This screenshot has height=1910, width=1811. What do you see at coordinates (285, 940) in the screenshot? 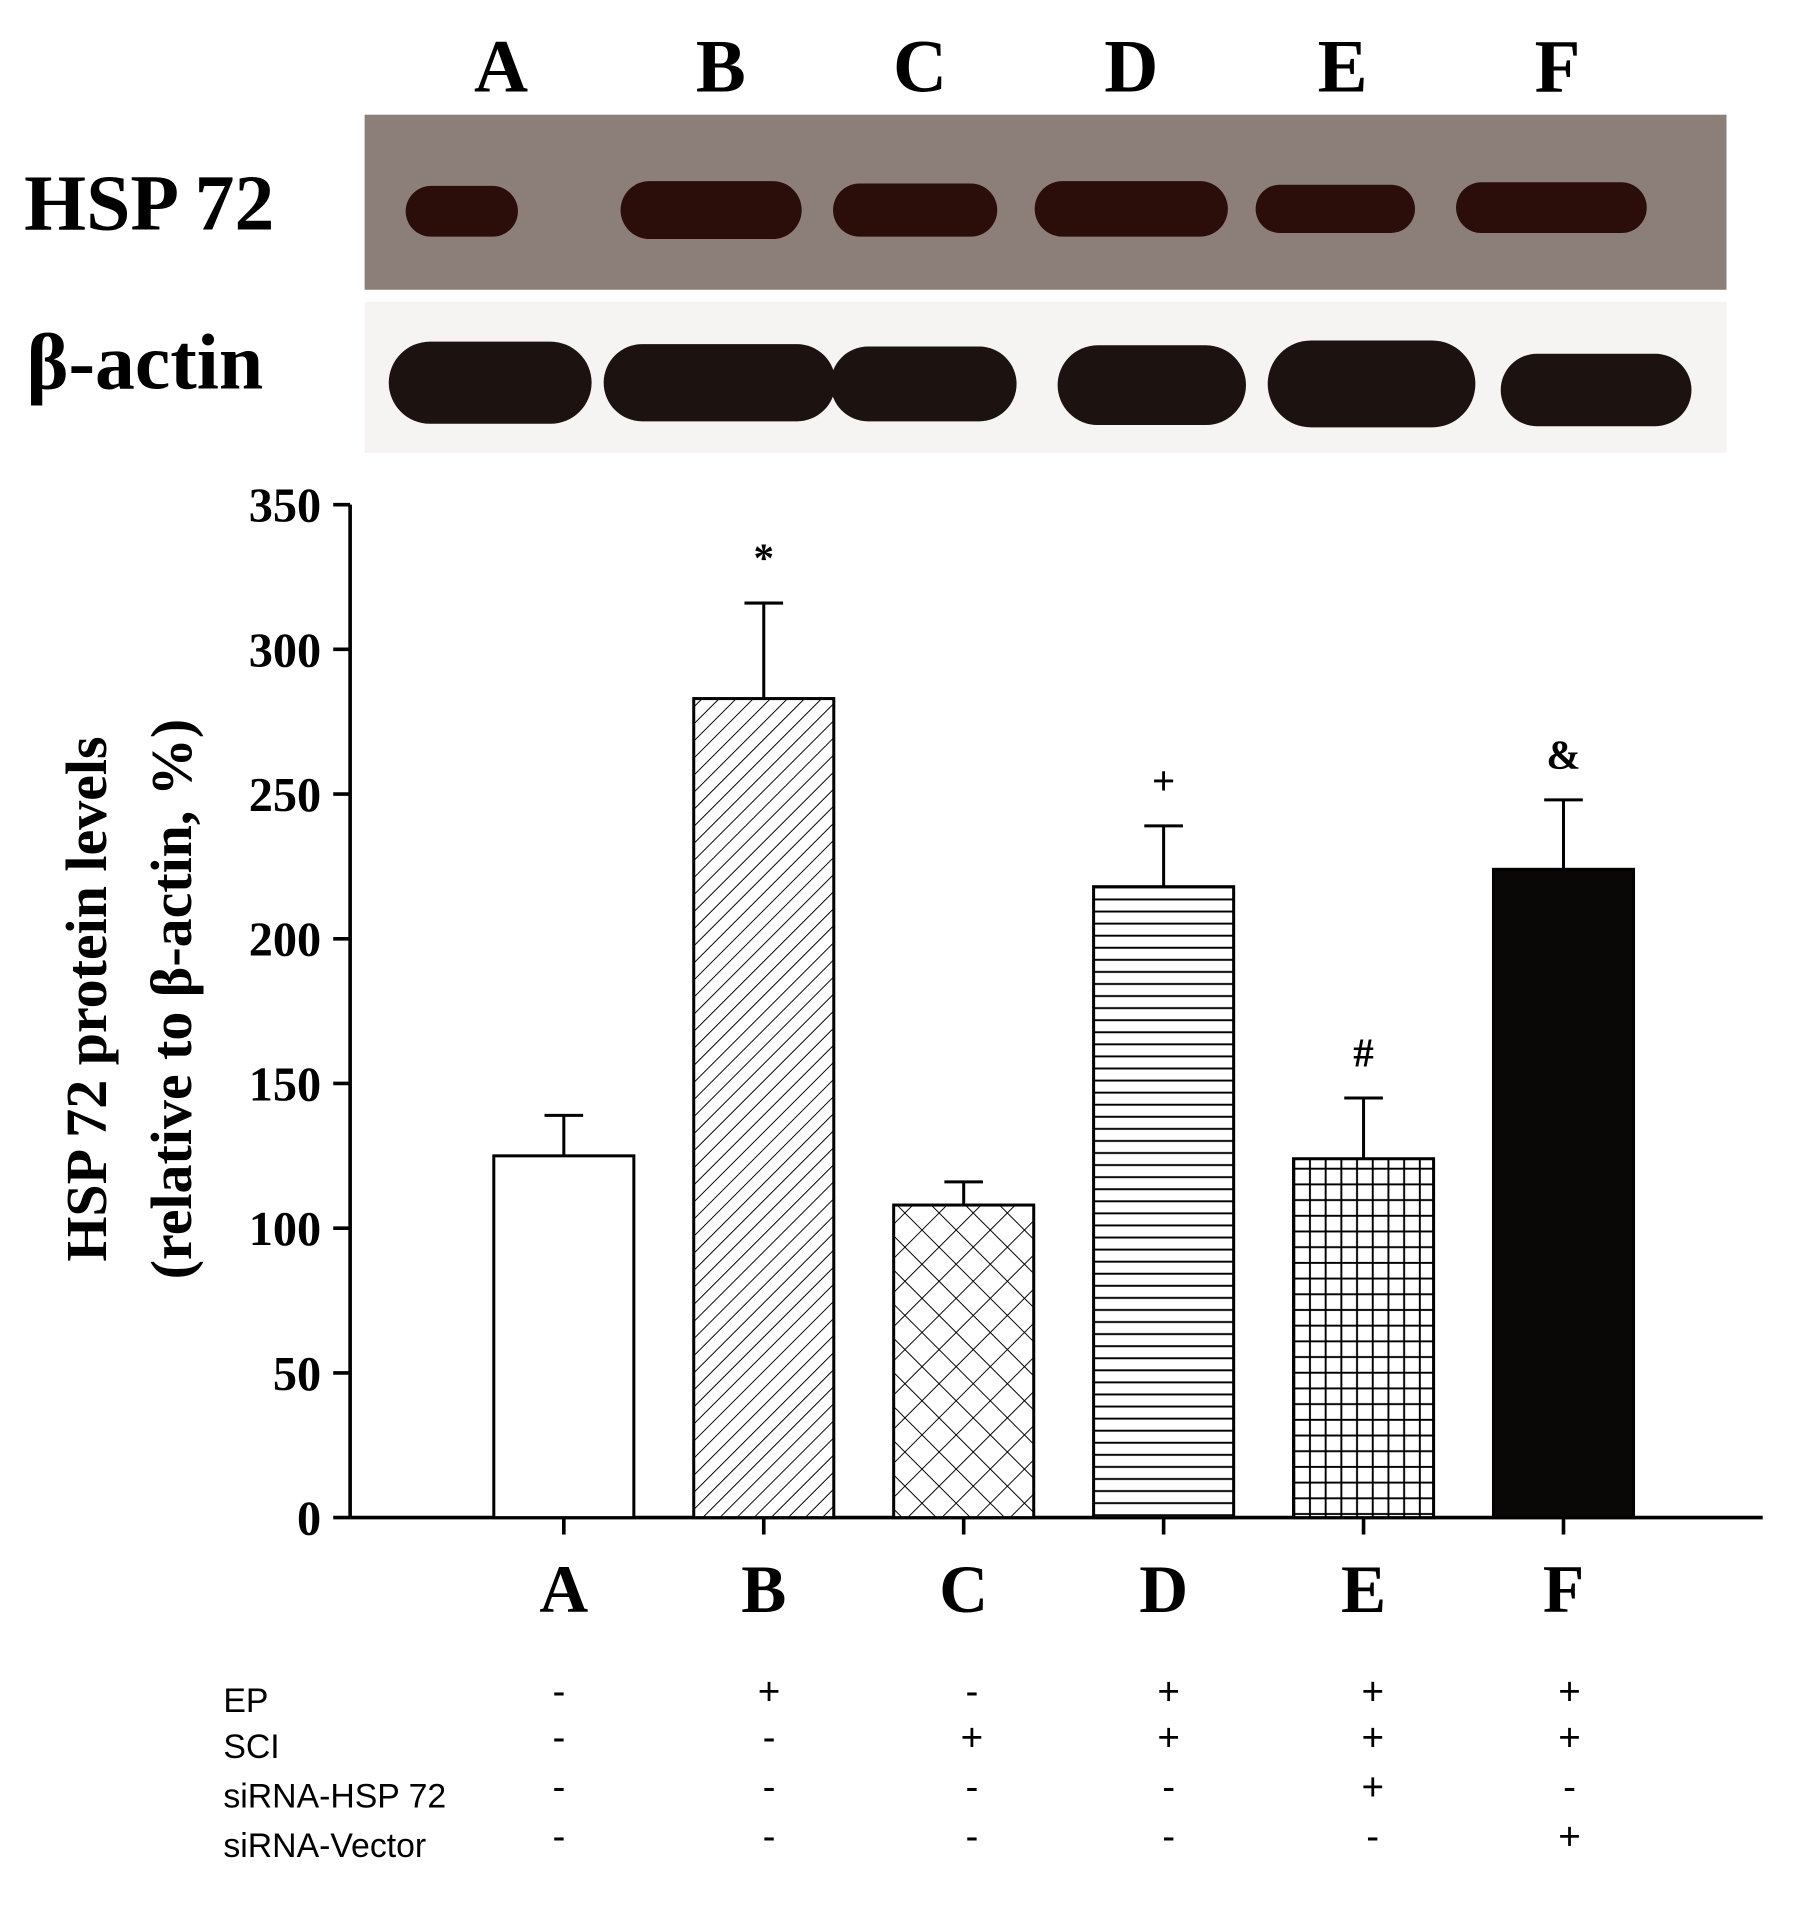
I see `y-tick-label: 200` at bounding box center [285, 940].